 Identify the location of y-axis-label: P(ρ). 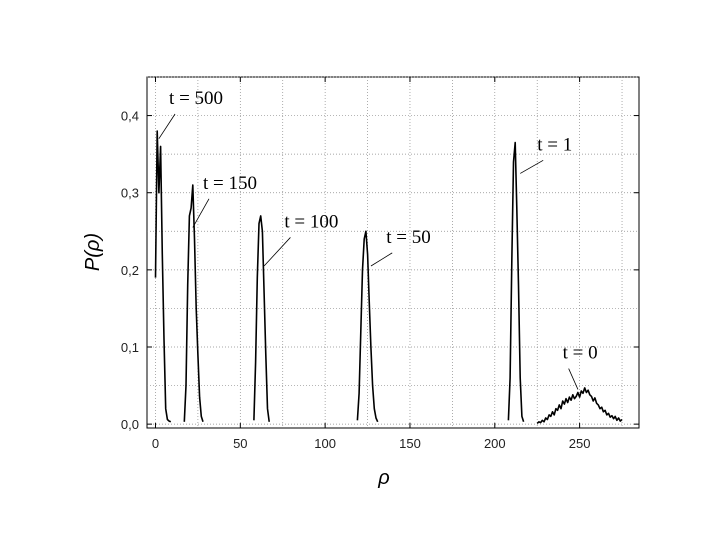
(93, 252).